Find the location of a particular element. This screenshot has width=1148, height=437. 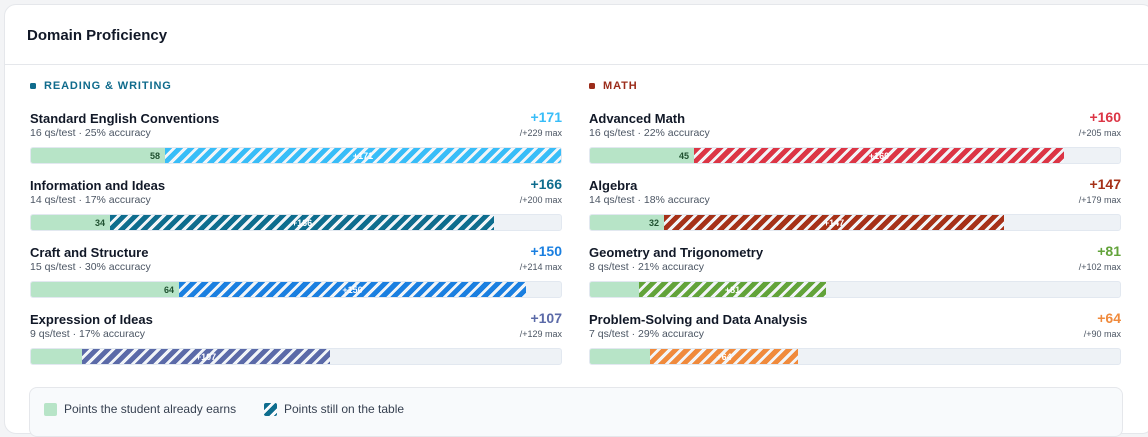

domain-gain: +64 is located at coordinates (1109, 318).